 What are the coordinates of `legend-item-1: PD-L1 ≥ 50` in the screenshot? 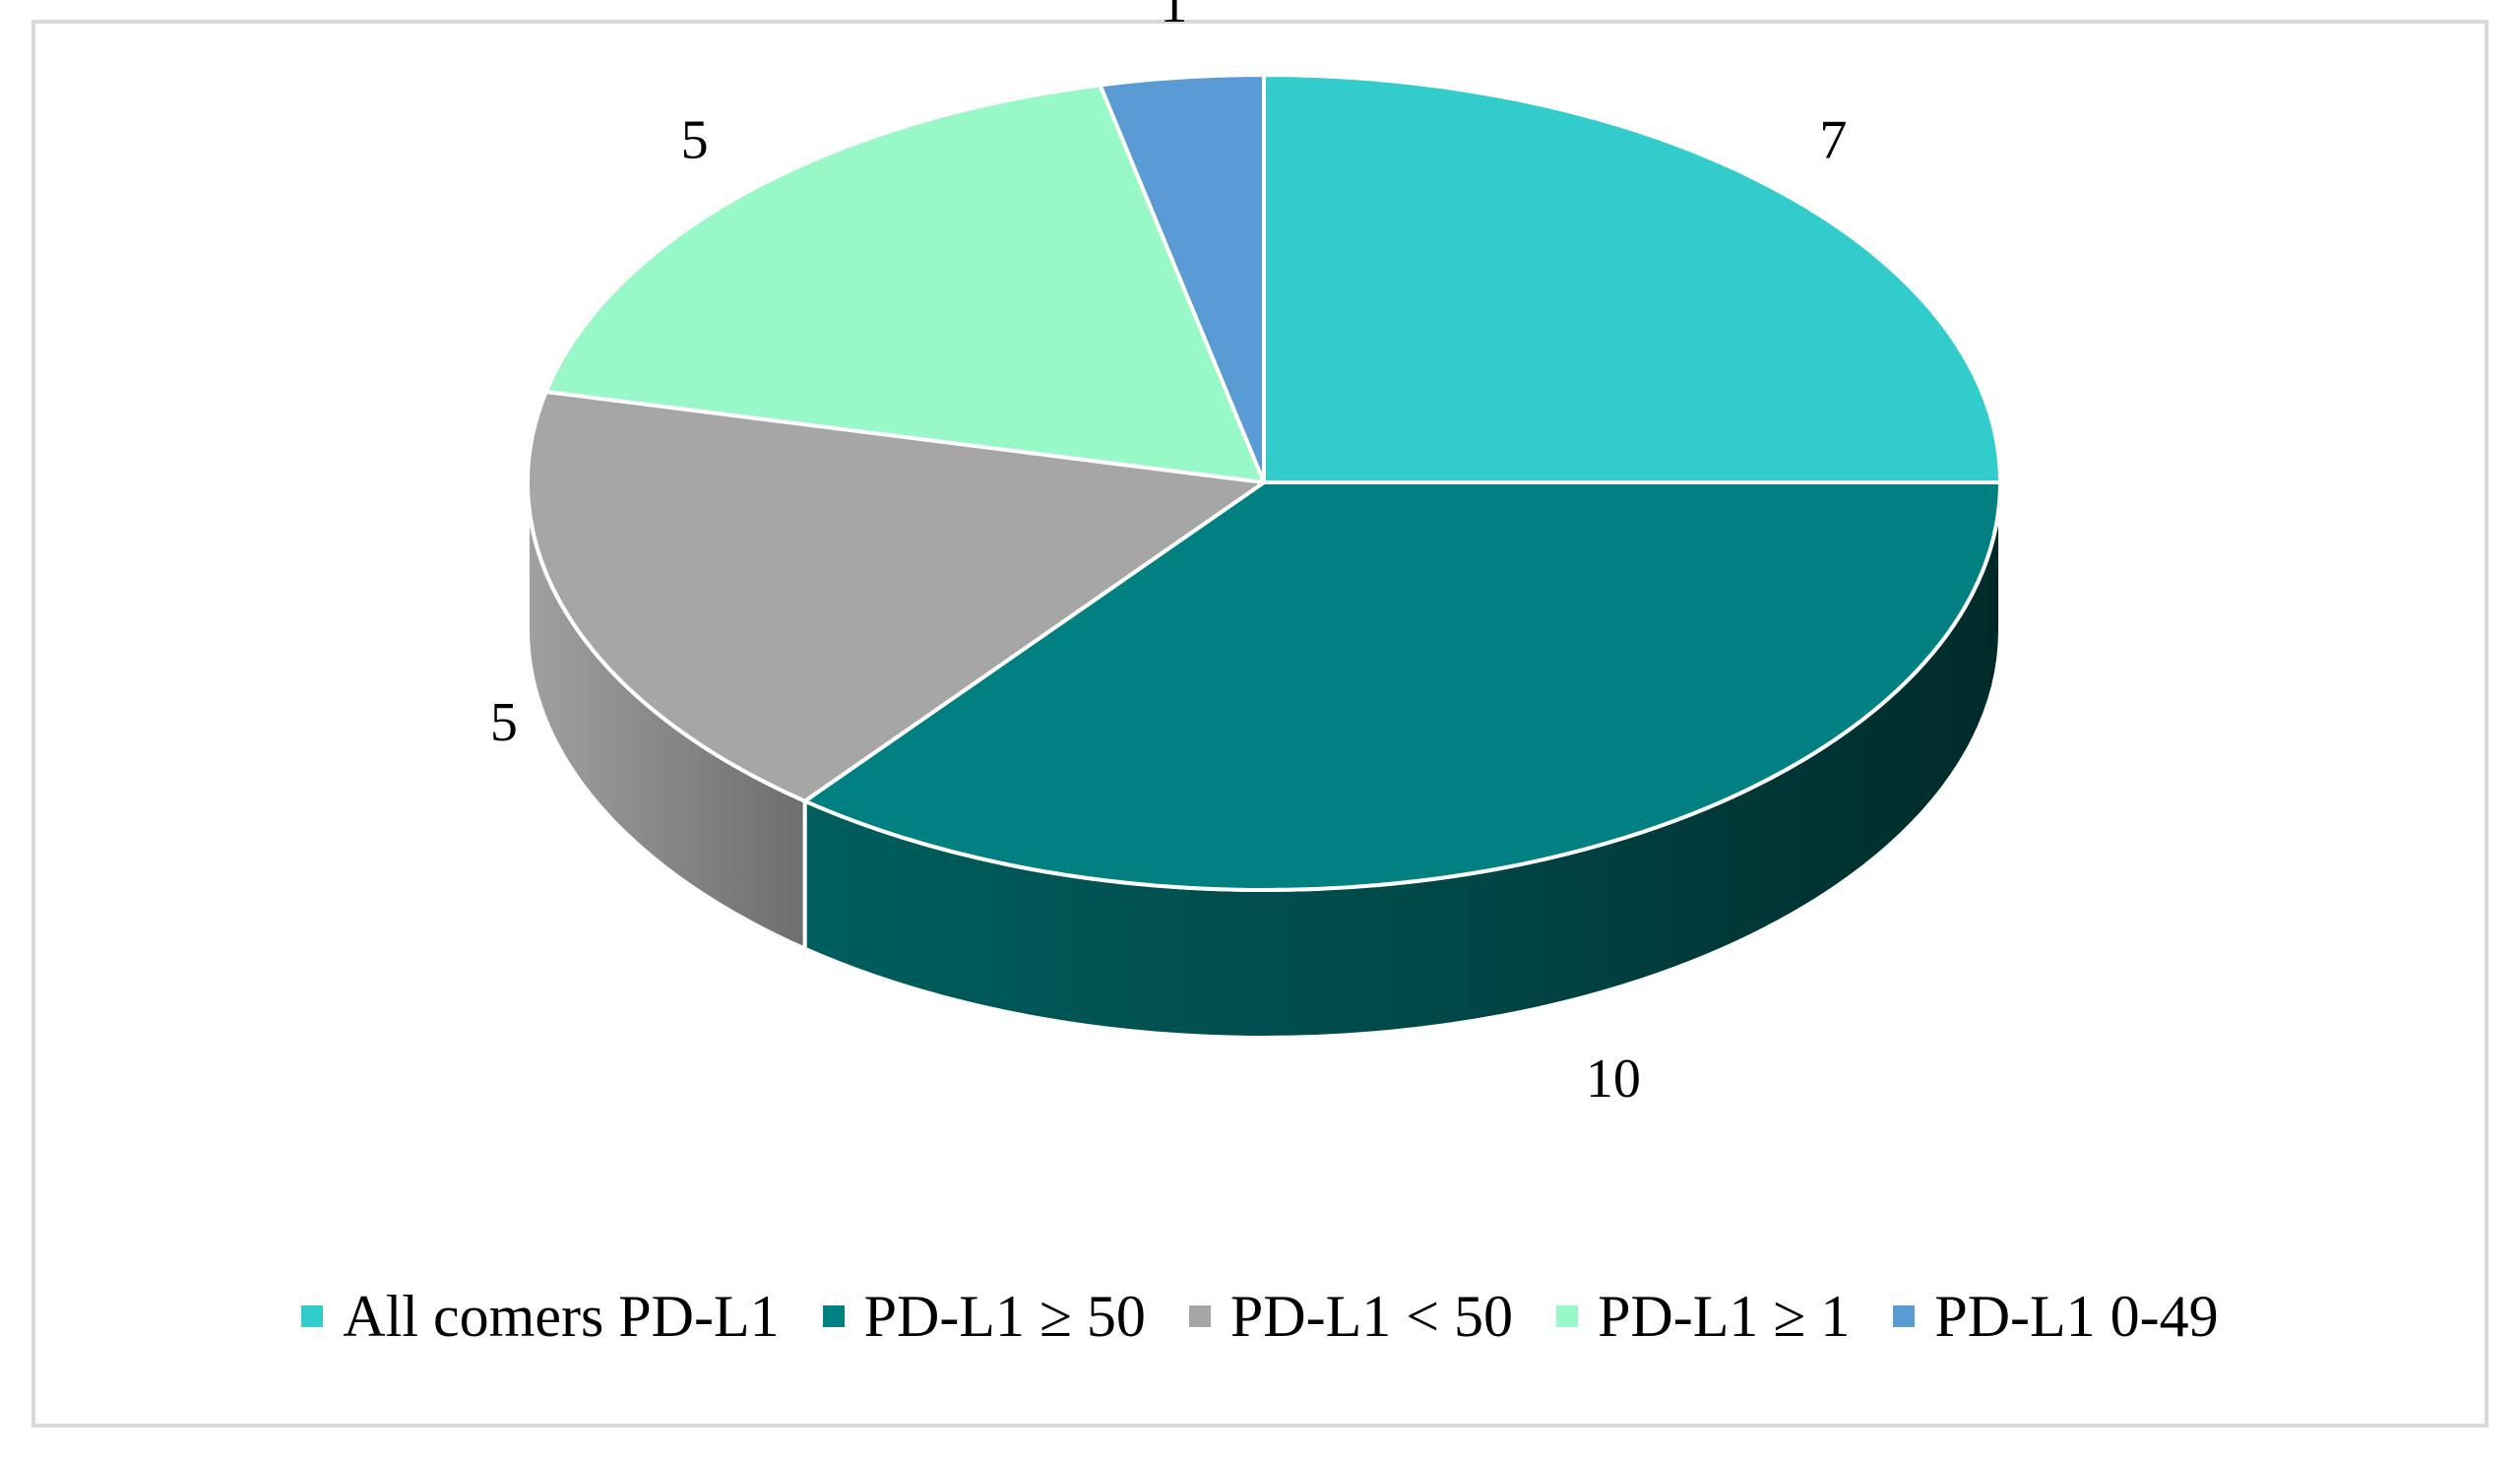 It's located at (984, 1317).